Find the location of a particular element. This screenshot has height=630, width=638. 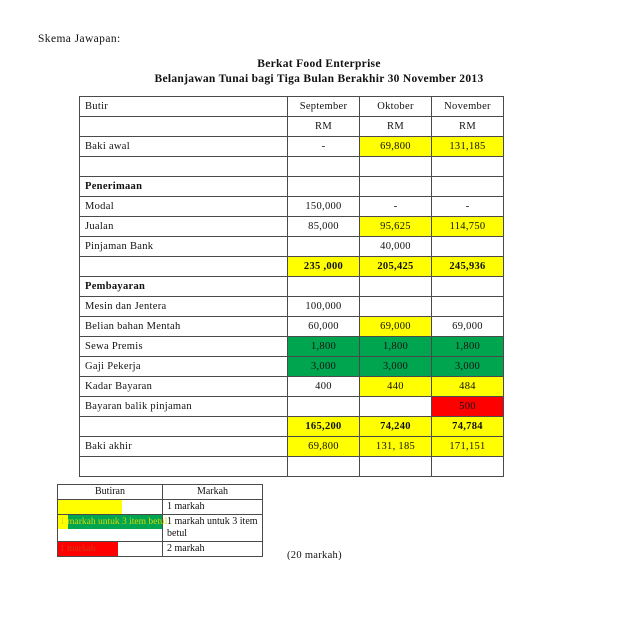

key-header-row: Butiran Markah is located at coordinates (160, 492).